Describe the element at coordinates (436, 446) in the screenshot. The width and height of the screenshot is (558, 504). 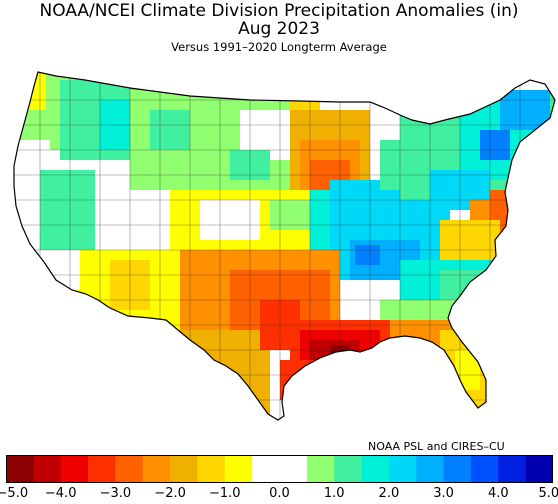
I see `data-credit: NOAA PSL and CIRES–CU` at that location.